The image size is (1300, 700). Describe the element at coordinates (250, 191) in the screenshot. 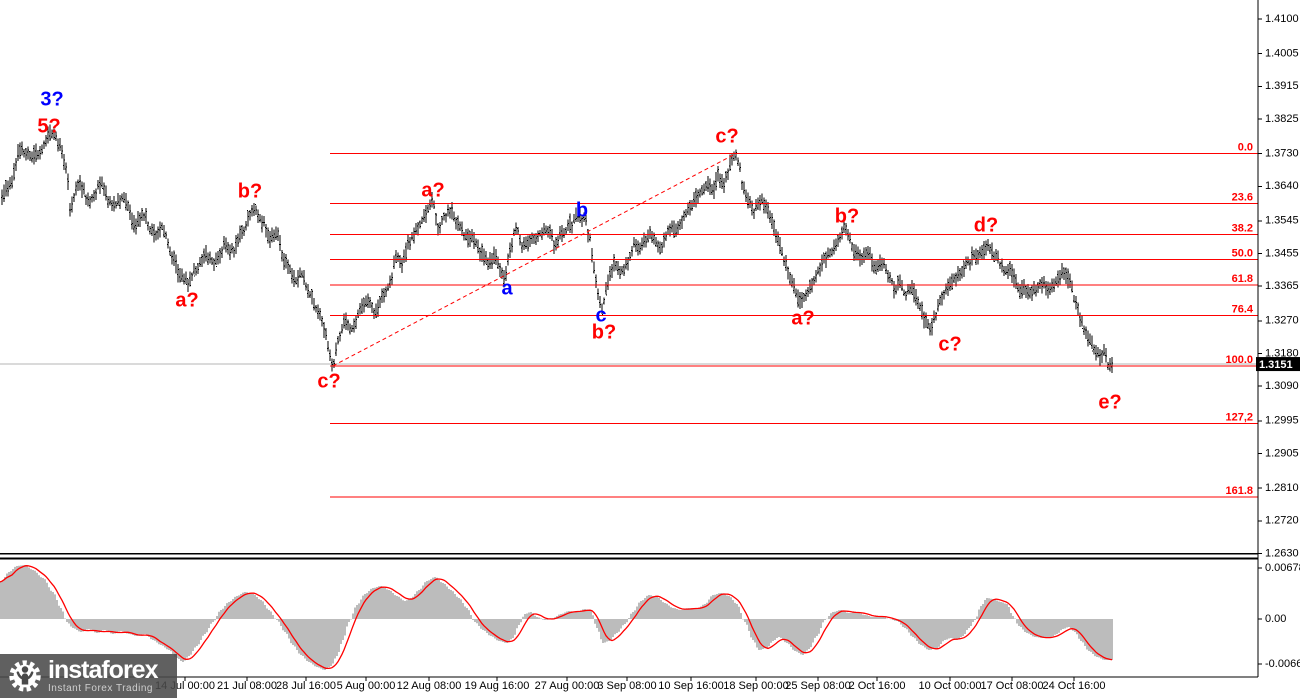

I see `wave-label-3-b: b?` at that location.